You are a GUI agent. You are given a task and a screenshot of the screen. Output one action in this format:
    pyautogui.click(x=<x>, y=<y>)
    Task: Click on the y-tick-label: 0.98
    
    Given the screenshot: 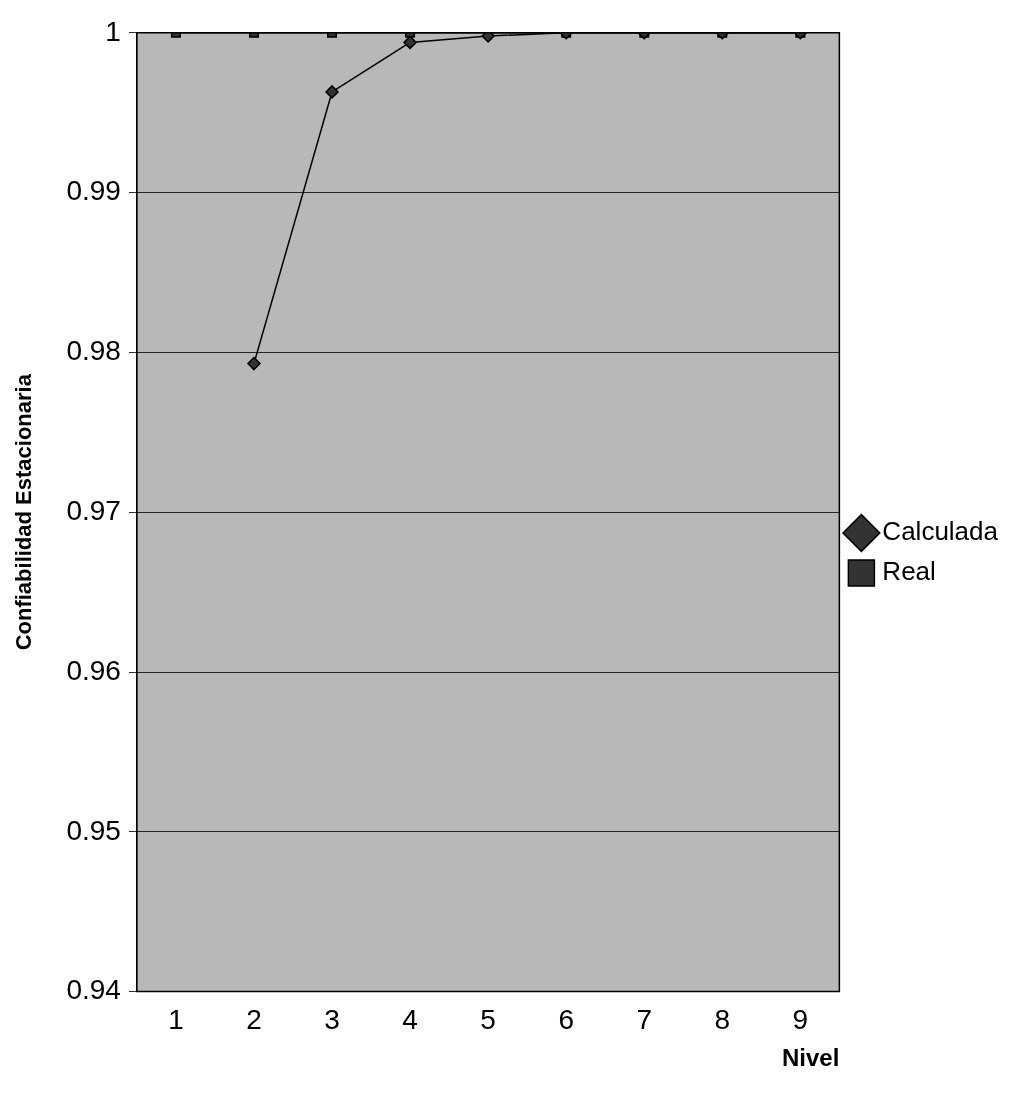 What is the action you would take?
    pyautogui.click(x=93, y=351)
    